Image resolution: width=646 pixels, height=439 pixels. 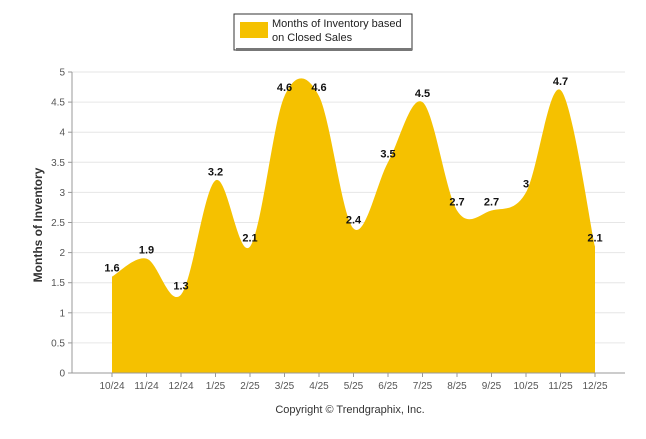 What do you see at coordinates (387, 154) in the screenshot?
I see `data-label: 3.5` at bounding box center [387, 154].